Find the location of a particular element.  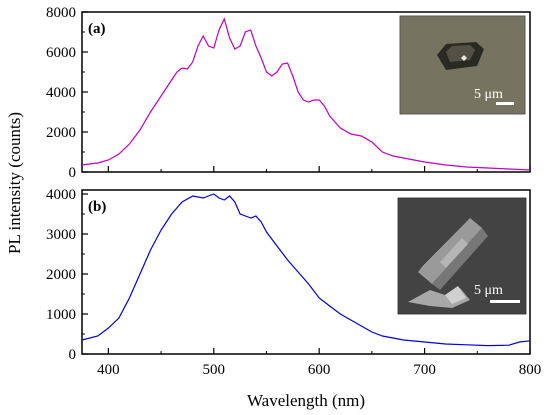

x-tick-label: 800 is located at coordinates (530, 370).